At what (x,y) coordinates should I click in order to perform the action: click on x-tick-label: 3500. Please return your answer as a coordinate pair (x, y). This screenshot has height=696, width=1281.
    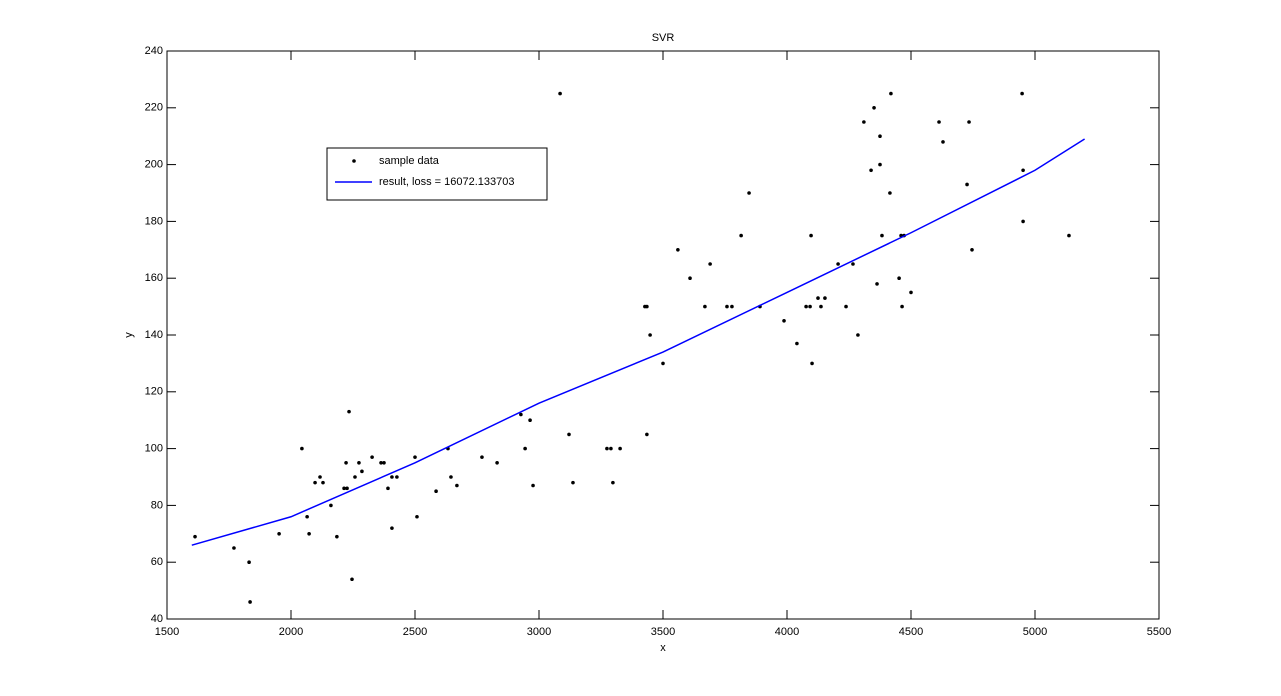
    Looking at the image, I should click on (663, 632).